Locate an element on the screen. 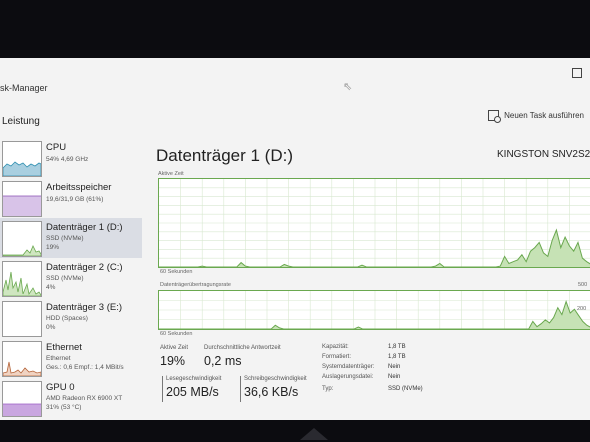  prop-key: Typ: is located at coordinates (328, 389).